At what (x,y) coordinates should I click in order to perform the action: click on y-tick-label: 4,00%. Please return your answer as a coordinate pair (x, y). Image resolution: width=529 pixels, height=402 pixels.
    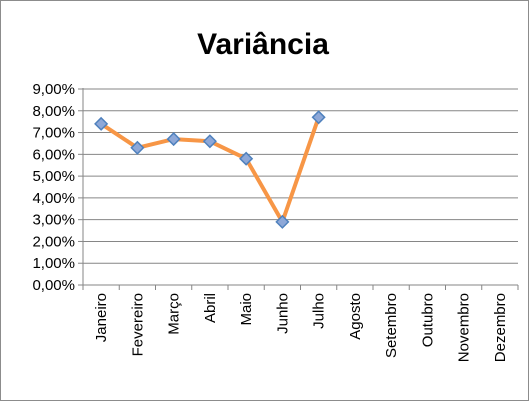
    Looking at the image, I should click on (53, 198).